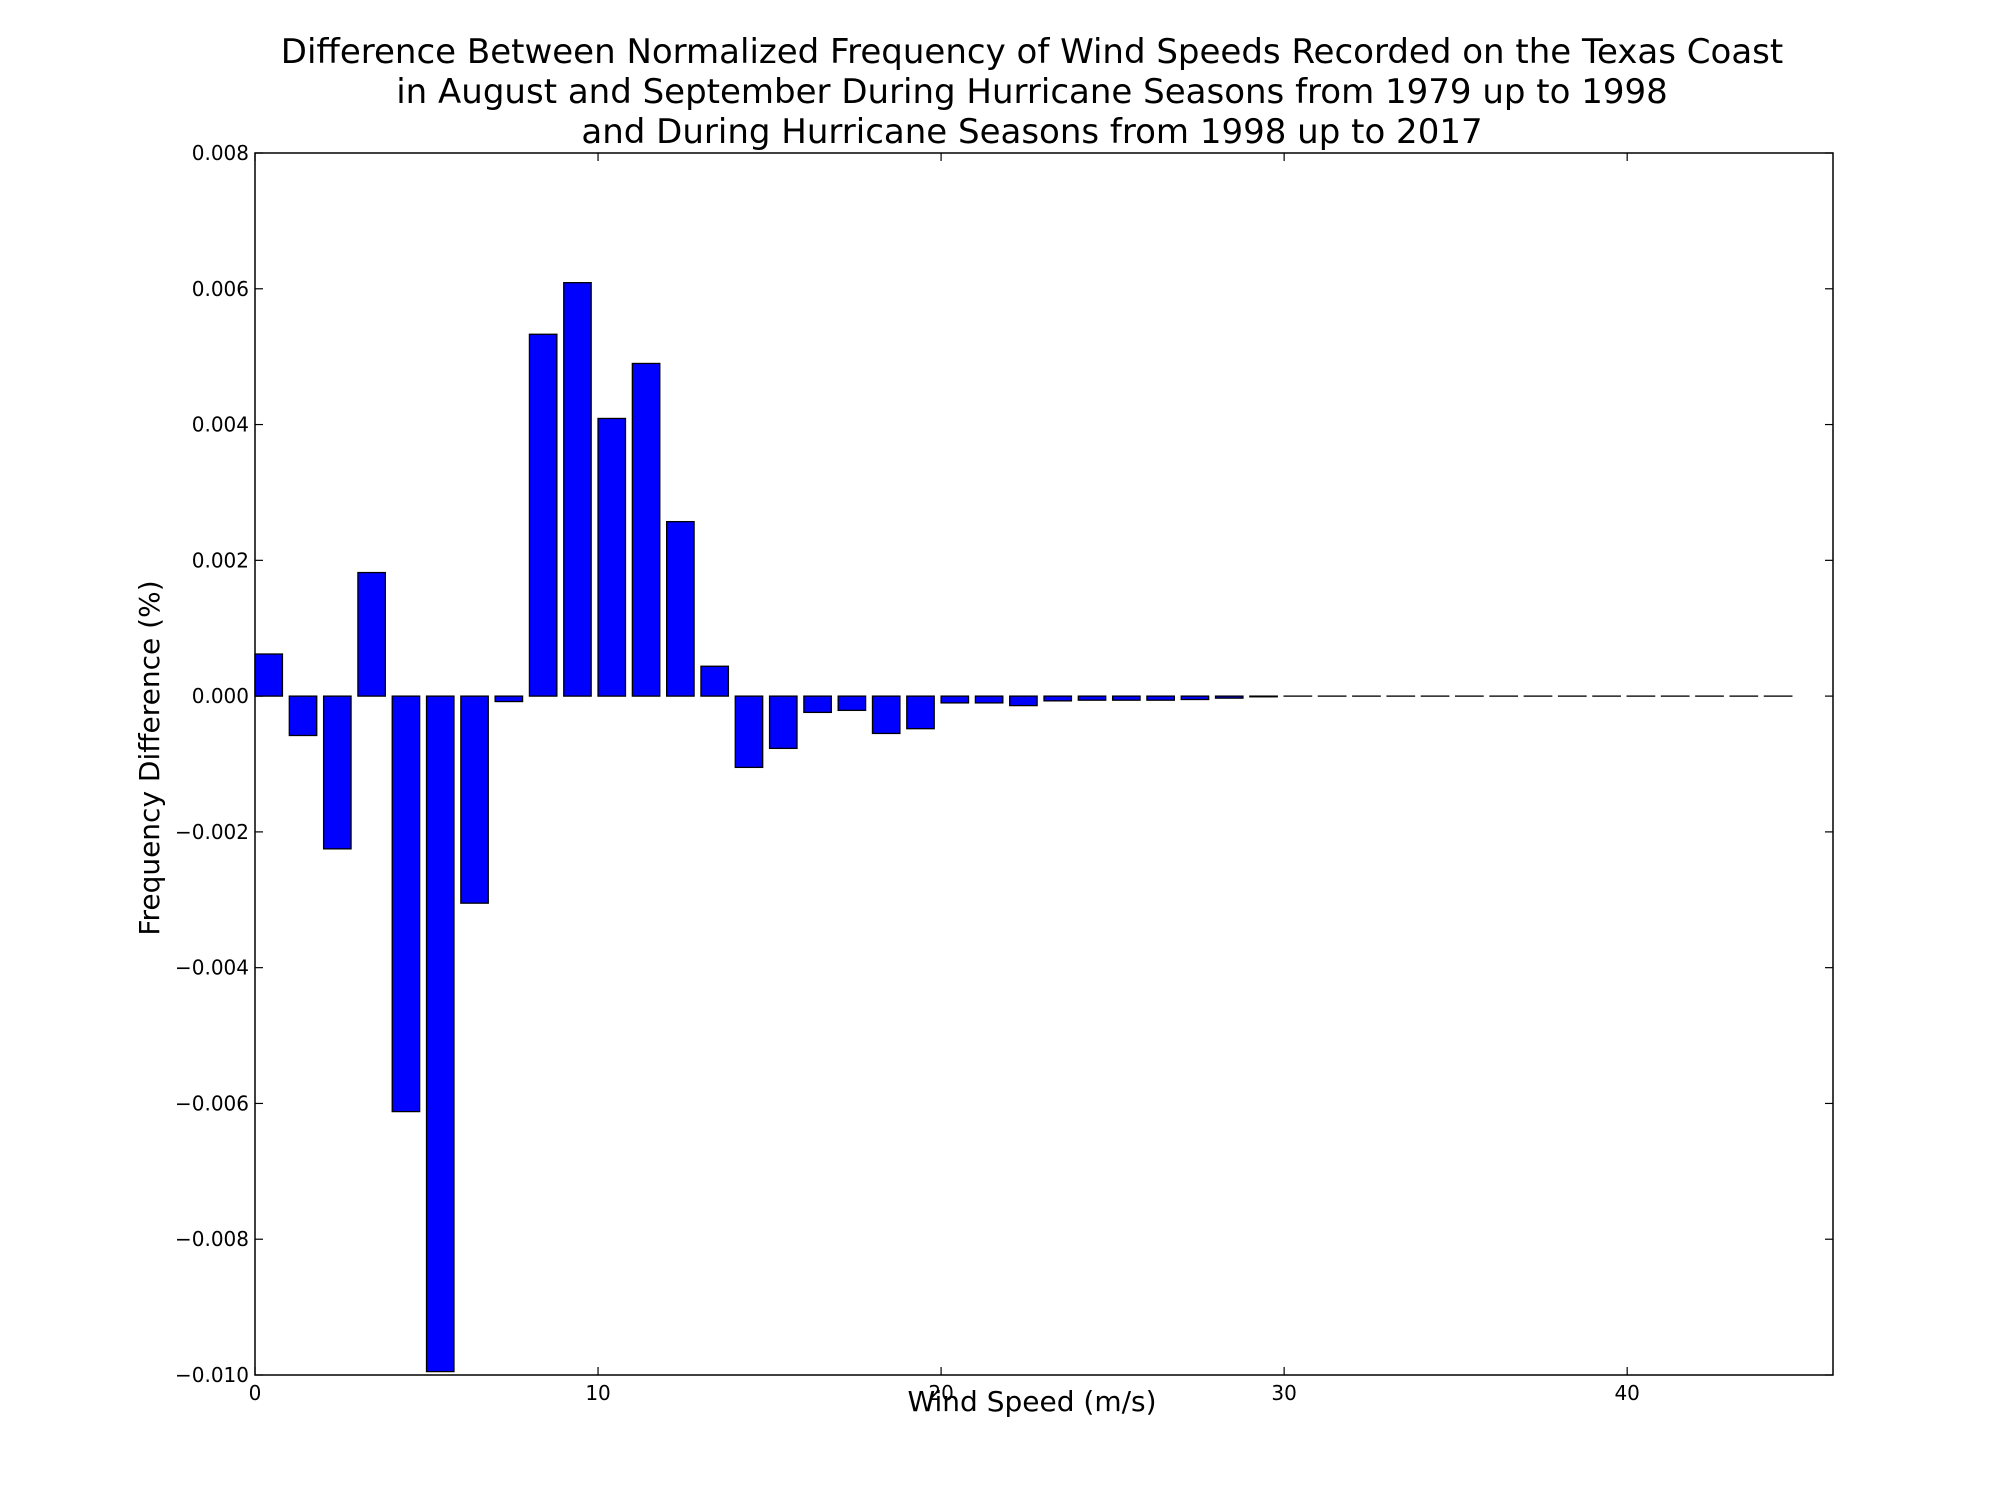  What do you see at coordinates (1626, 1393) in the screenshot?
I see `x-tick-label: 40` at bounding box center [1626, 1393].